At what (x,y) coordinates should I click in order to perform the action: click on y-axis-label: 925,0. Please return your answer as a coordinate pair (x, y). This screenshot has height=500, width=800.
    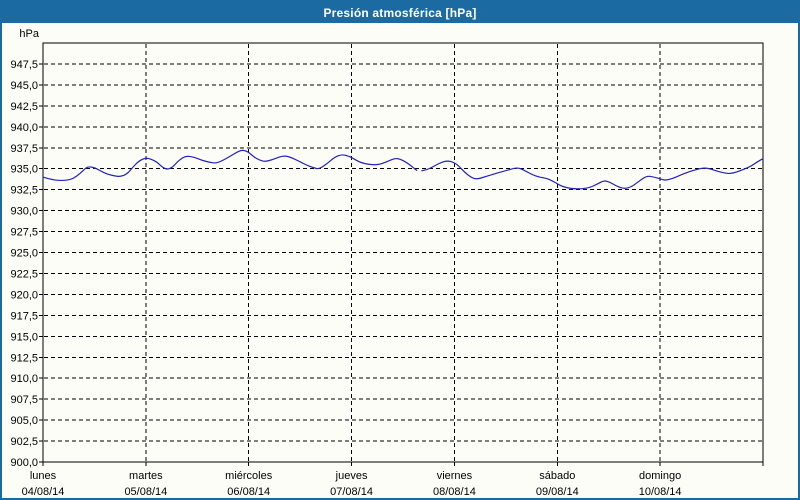
    Looking at the image, I should click on (24, 254).